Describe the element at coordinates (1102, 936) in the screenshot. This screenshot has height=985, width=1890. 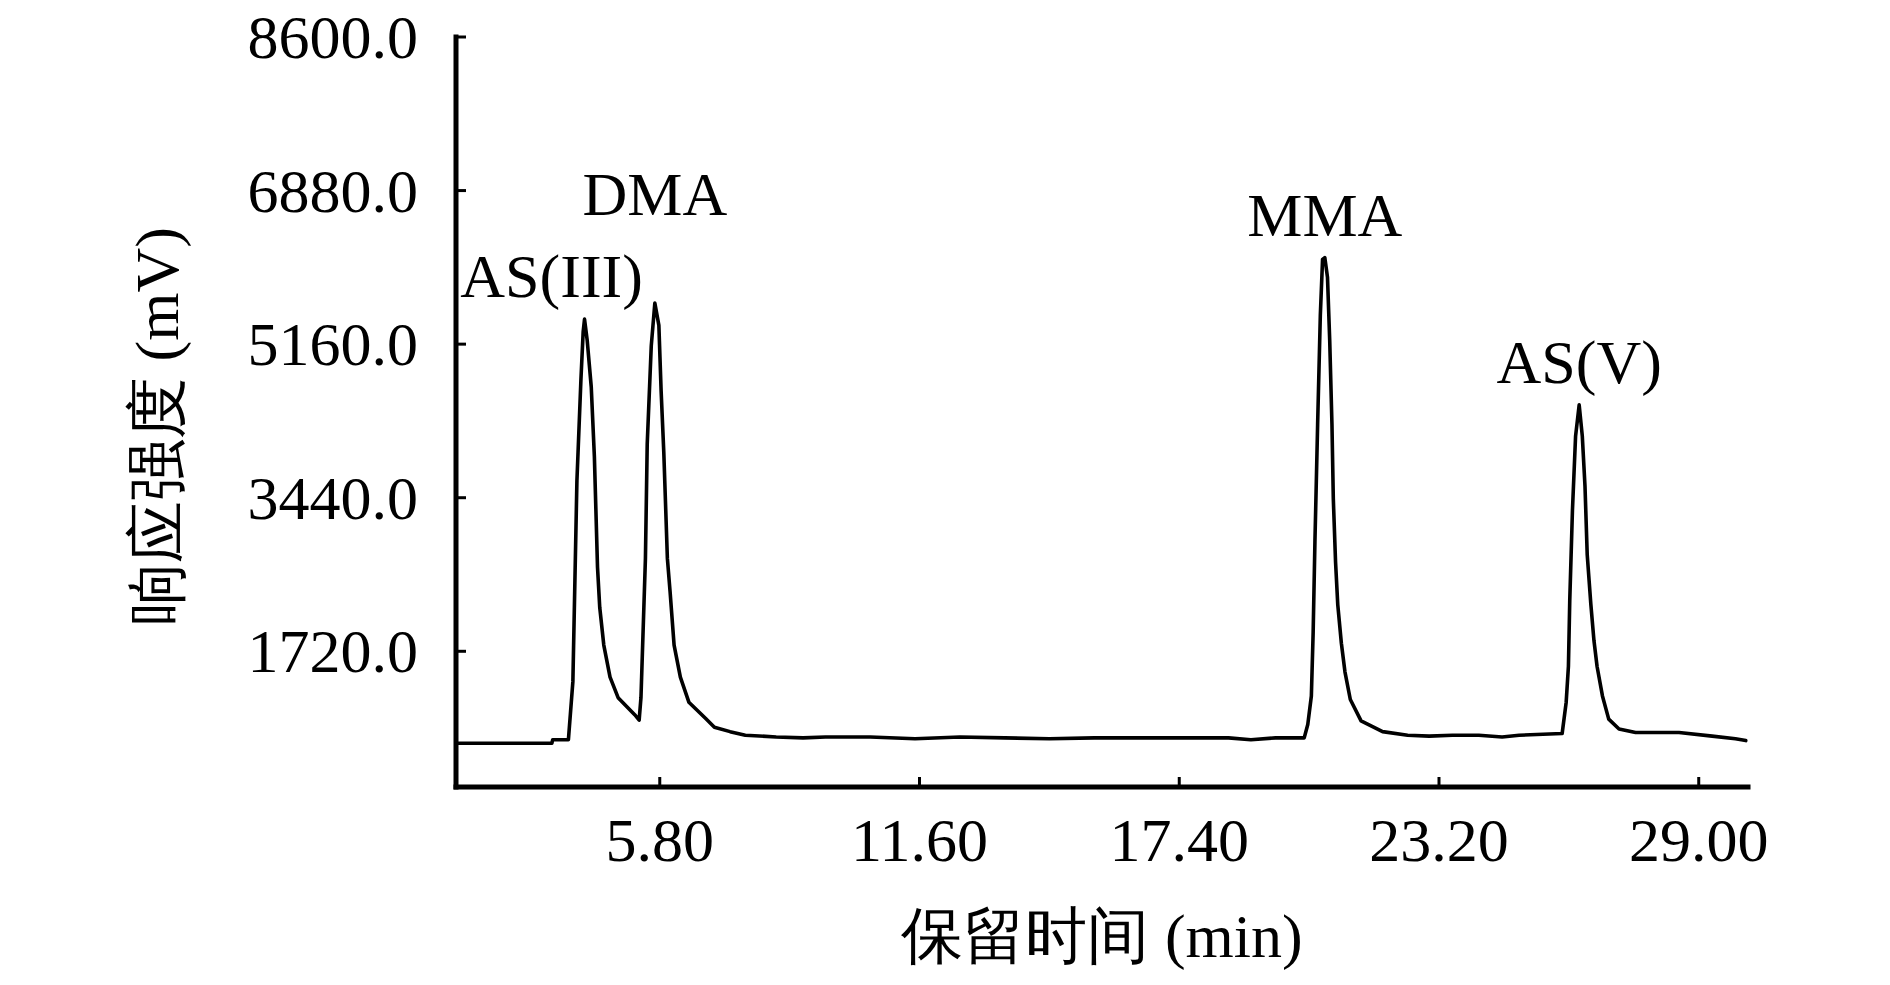
I see `x-axis-title: 保留时间 (min)` at that location.